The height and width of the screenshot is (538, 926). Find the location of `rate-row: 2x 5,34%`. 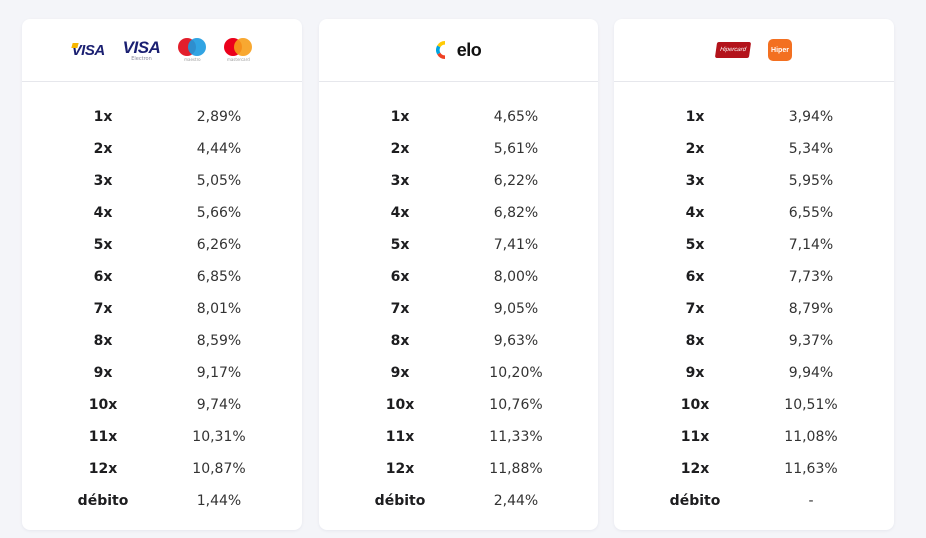

rate-row: 2x 5,34% is located at coordinates (754, 149).